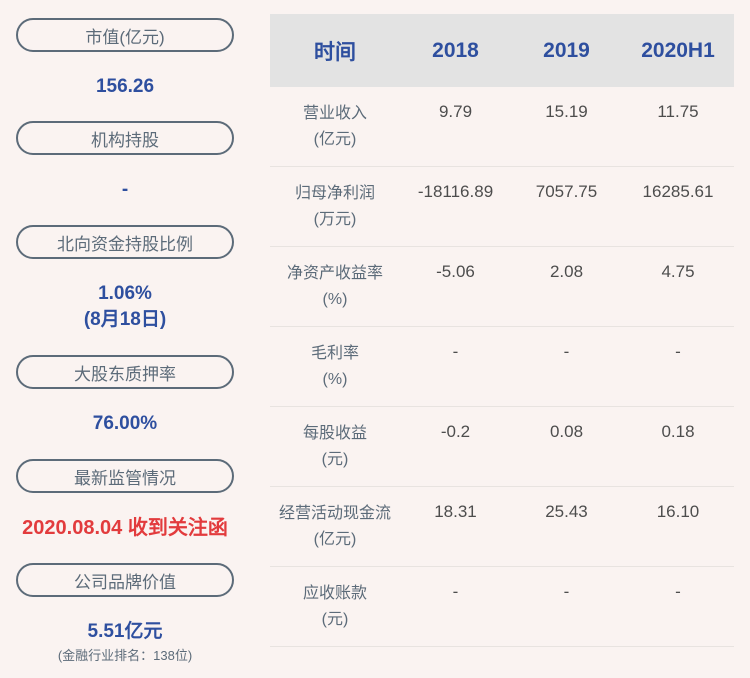  What do you see at coordinates (335, 52) in the screenshot?
I see `header-time: 时间` at bounding box center [335, 52].